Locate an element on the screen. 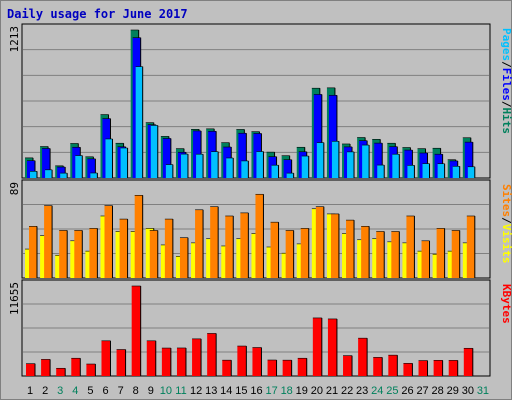  files-bar-day-5-fill is located at coordinates (91, 168).